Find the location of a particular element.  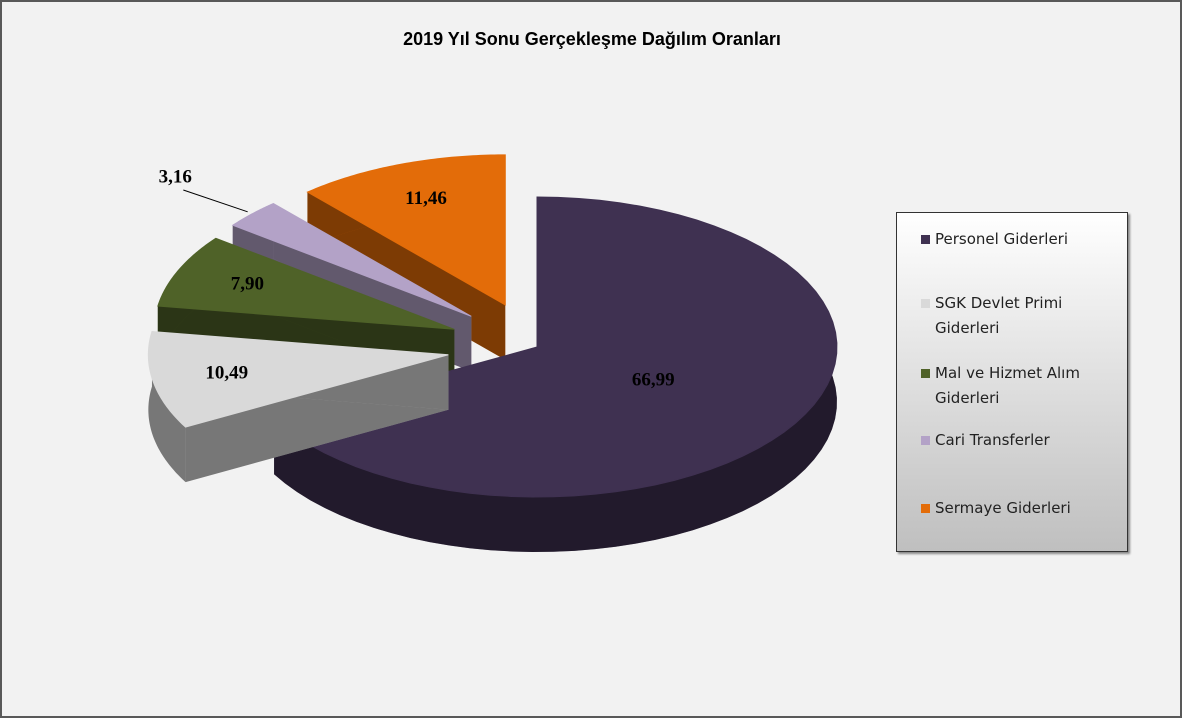

data-label: 3,16 is located at coordinates (175, 176).